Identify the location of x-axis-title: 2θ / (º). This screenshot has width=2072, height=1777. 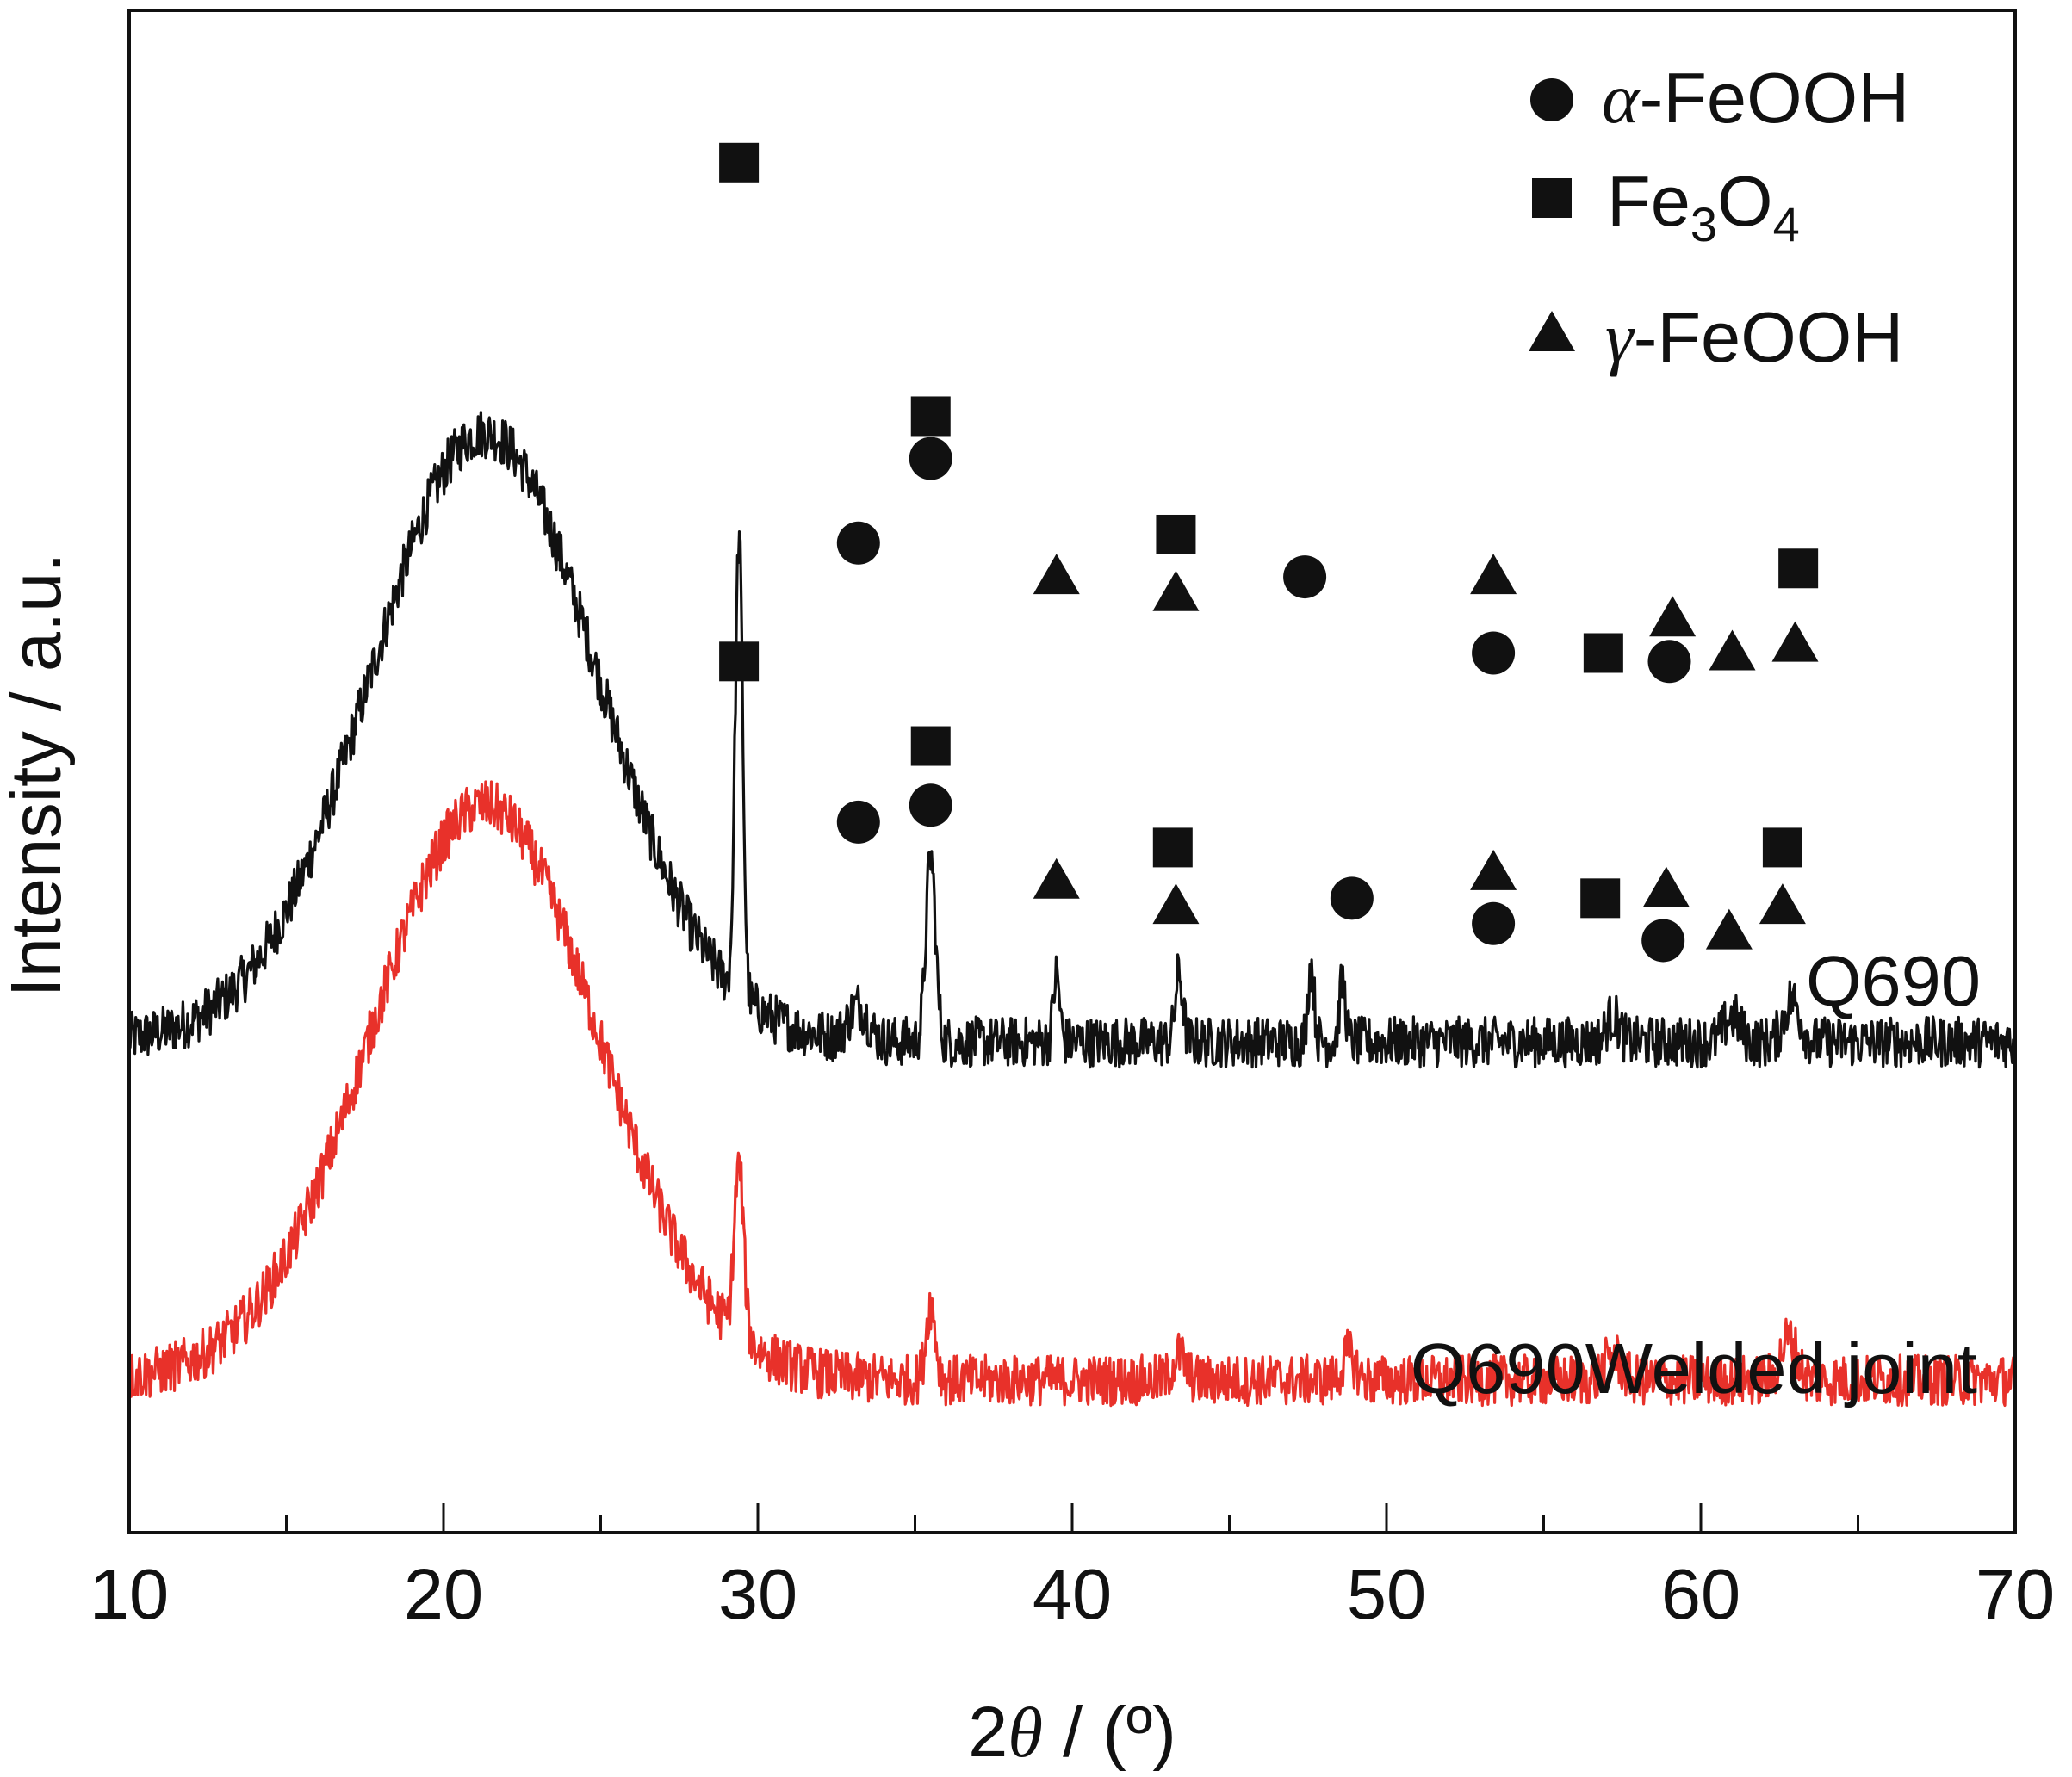
(1072, 1732).